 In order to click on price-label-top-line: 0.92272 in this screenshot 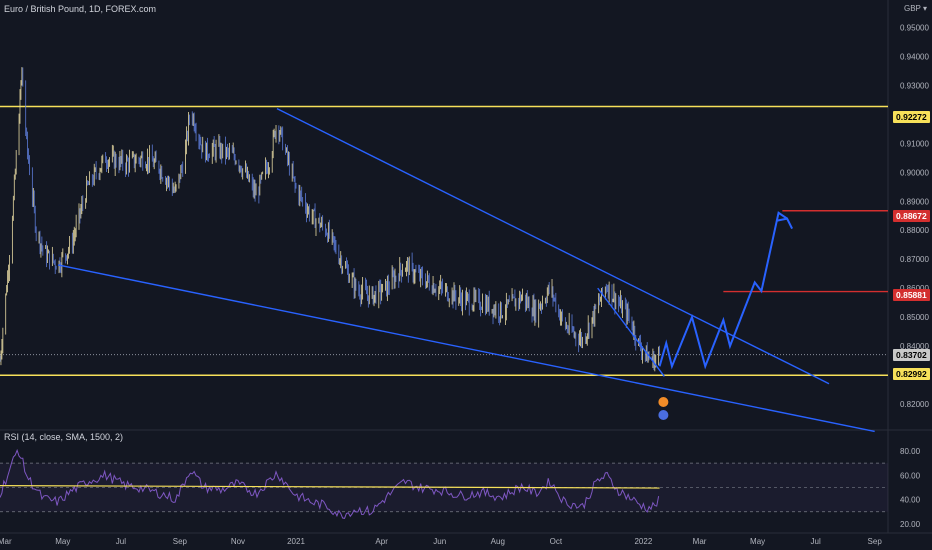, I will do `click(911, 117)`.